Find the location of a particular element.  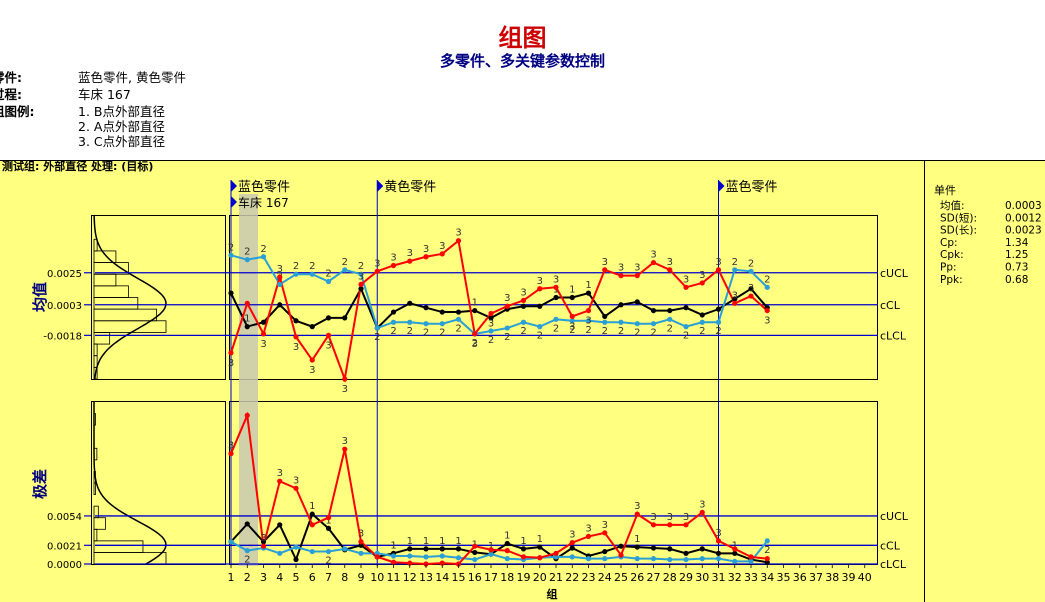

stat-value: 0.0003 is located at coordinates (1023, 206).